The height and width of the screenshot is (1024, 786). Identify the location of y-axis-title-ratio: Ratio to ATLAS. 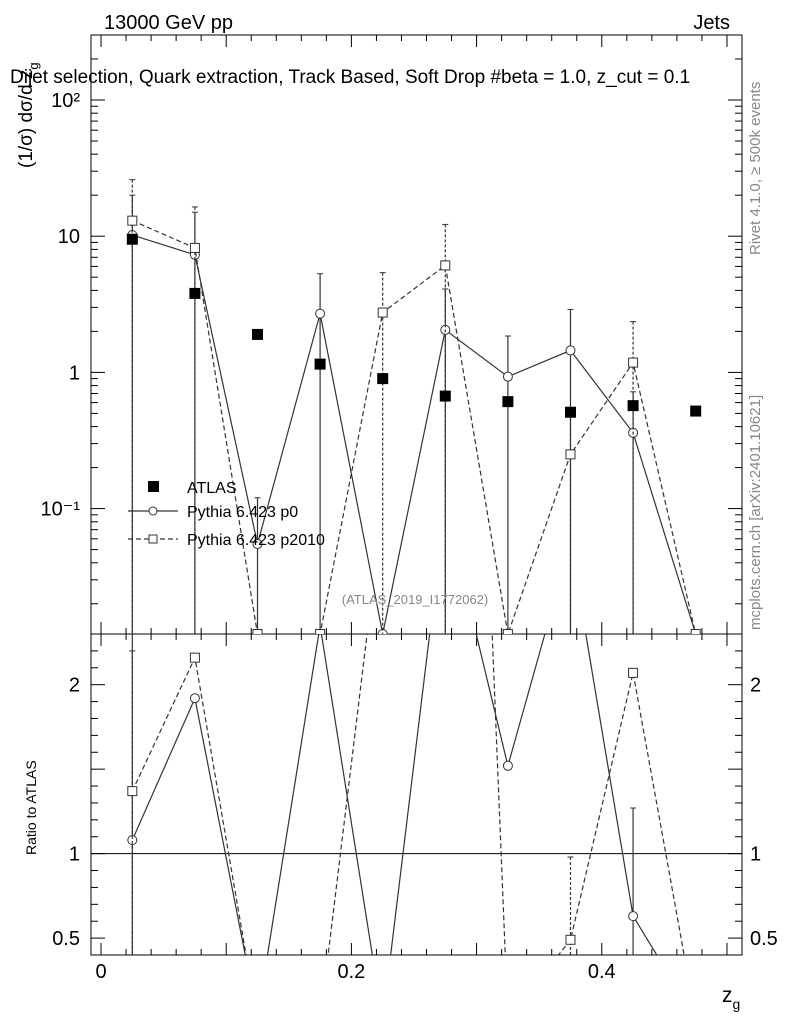
(31, 807).